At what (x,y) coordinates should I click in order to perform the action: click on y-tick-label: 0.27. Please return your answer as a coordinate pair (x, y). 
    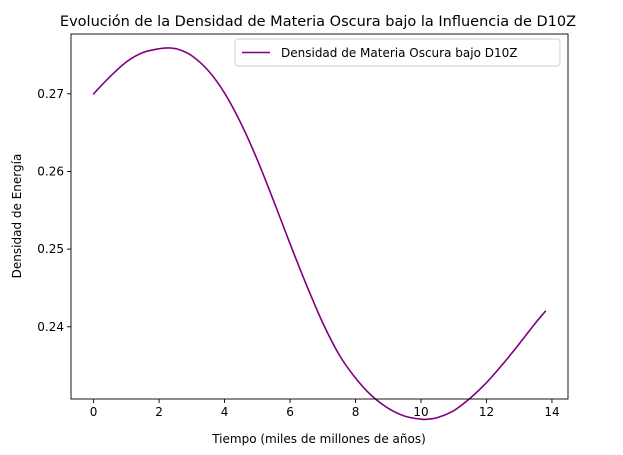
    Looking at the image, I should click on (50, 94).